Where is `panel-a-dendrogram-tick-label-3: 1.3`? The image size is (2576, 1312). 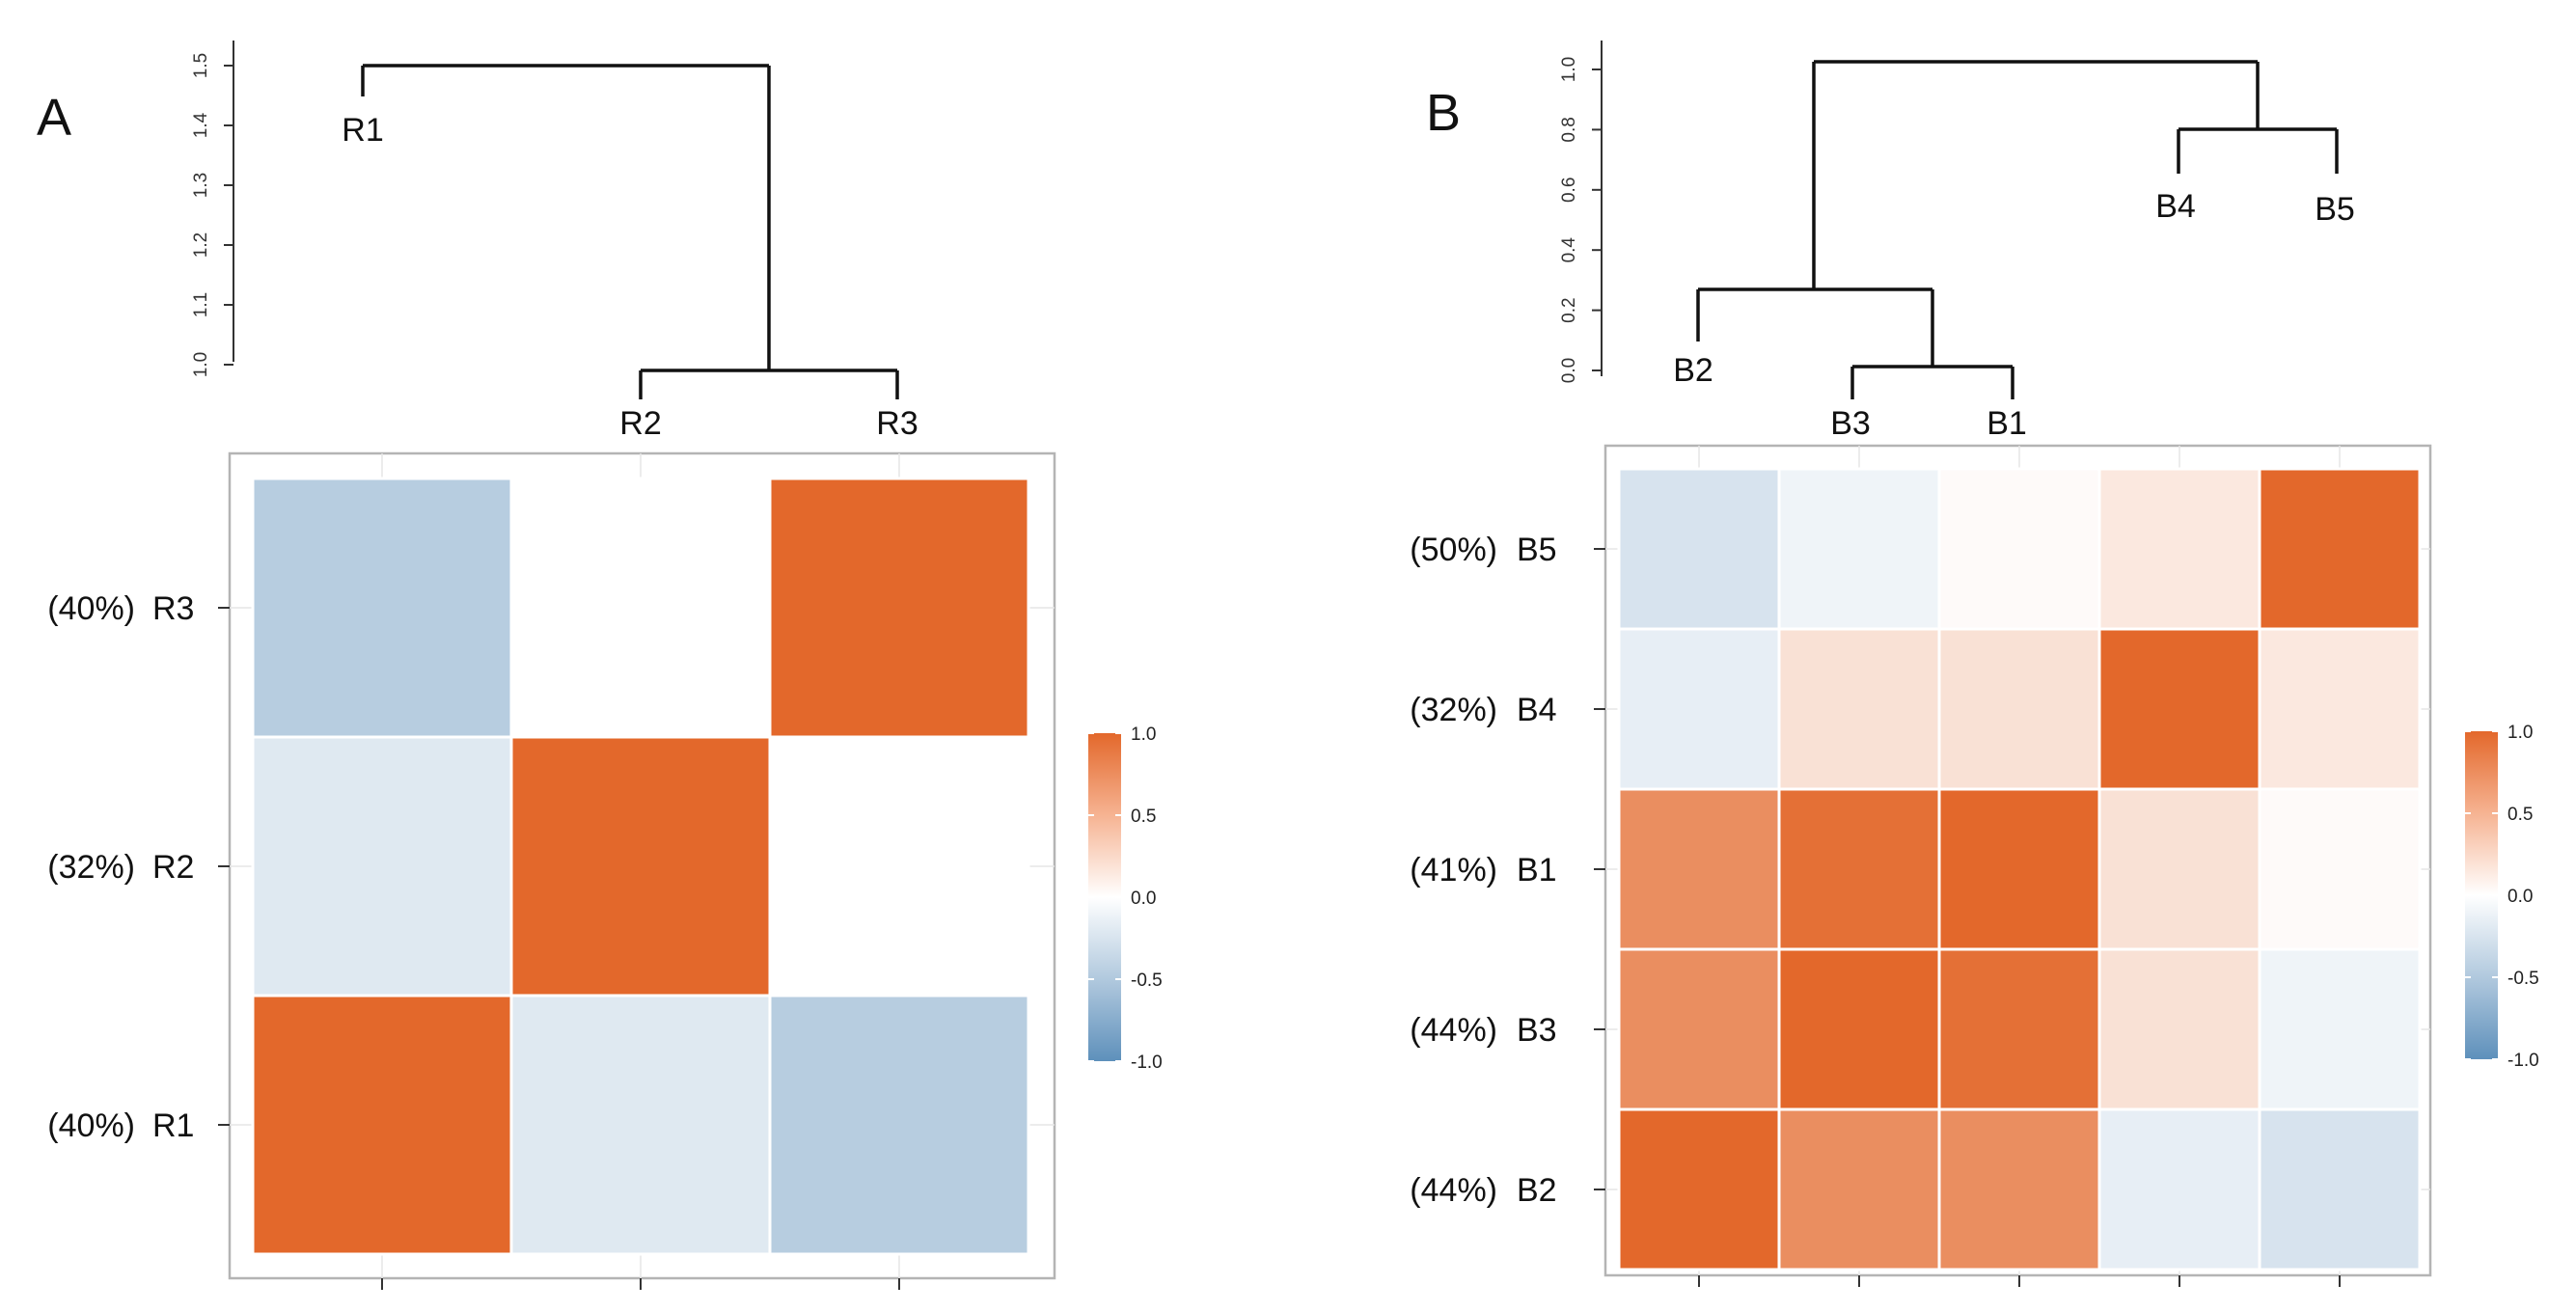
panel-a-dendrogram-tick-label-3: 1.3 is located at coordinates (201, 185).